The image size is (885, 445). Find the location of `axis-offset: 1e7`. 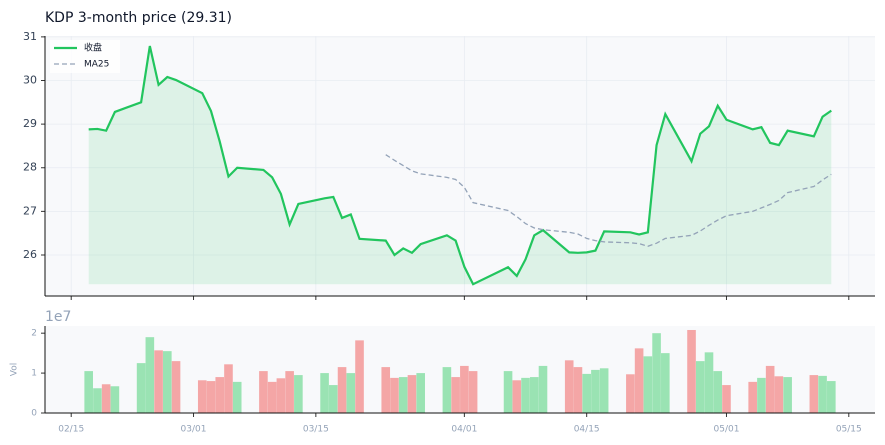

axis-offset: 1e7 is located at coordinates (58, 317).